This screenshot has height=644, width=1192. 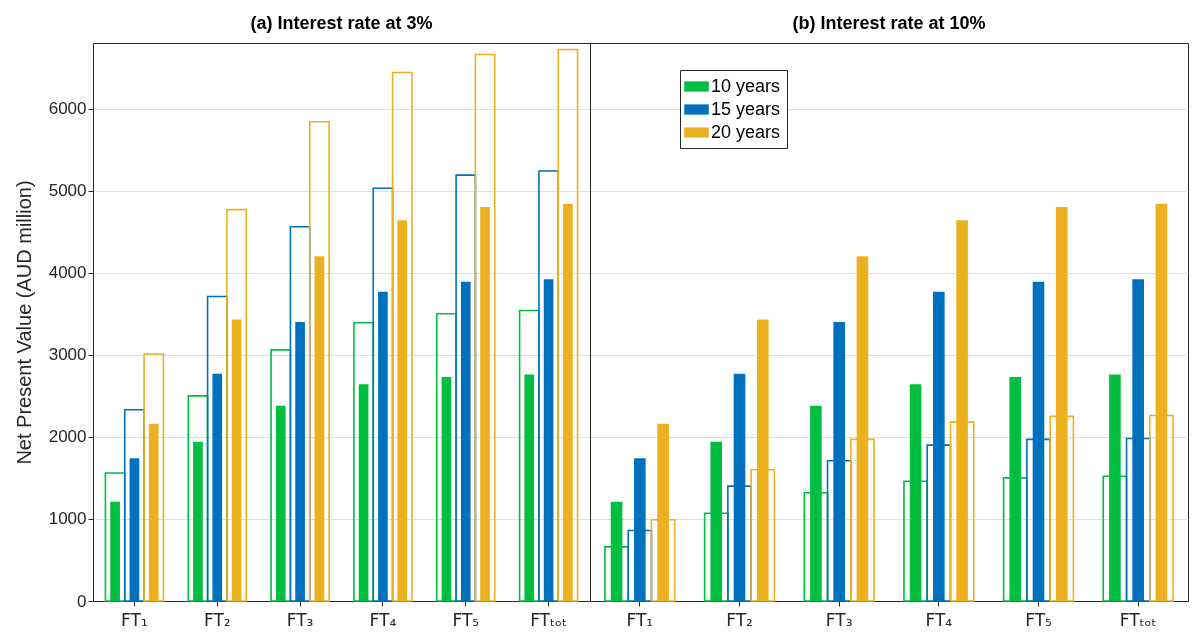 What do you see at coordinates (67, 519) in the screenshot?
I see `y-tick-label: 1000` at bounding box center [67, 519].